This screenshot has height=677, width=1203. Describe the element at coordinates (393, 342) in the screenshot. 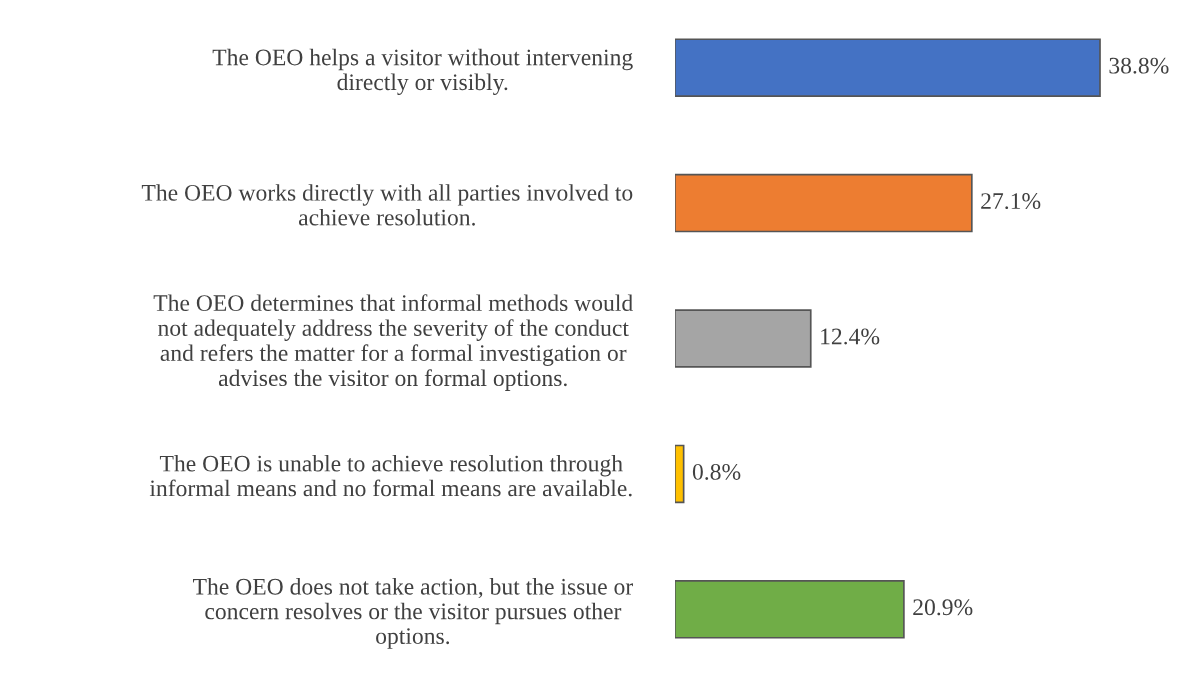

I see `y-tick-label: The OEO determines that informal methods would not adequately address the severity of the conduct and refers the matter for a formal investigation or advises the visitor on formal options.` at that location.